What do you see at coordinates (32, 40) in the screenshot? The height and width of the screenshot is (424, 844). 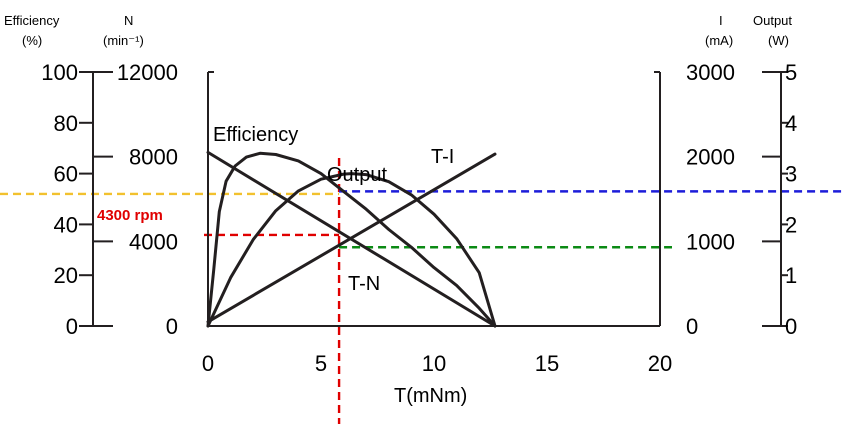 I see `efficiency-axis-unit: (%)` at bounding box center [32, 40].